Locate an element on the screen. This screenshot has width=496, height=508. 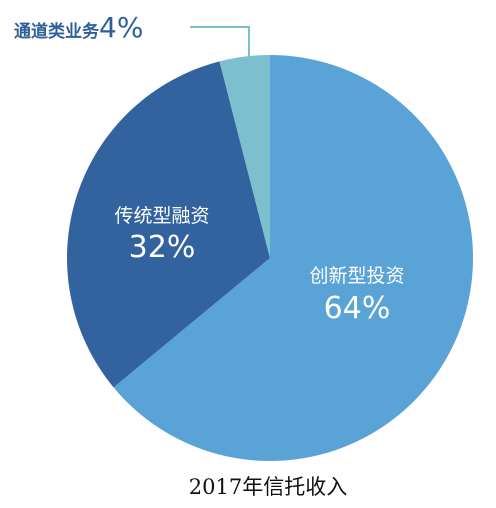
leader-line-channel is located at coordinates (220, 41).